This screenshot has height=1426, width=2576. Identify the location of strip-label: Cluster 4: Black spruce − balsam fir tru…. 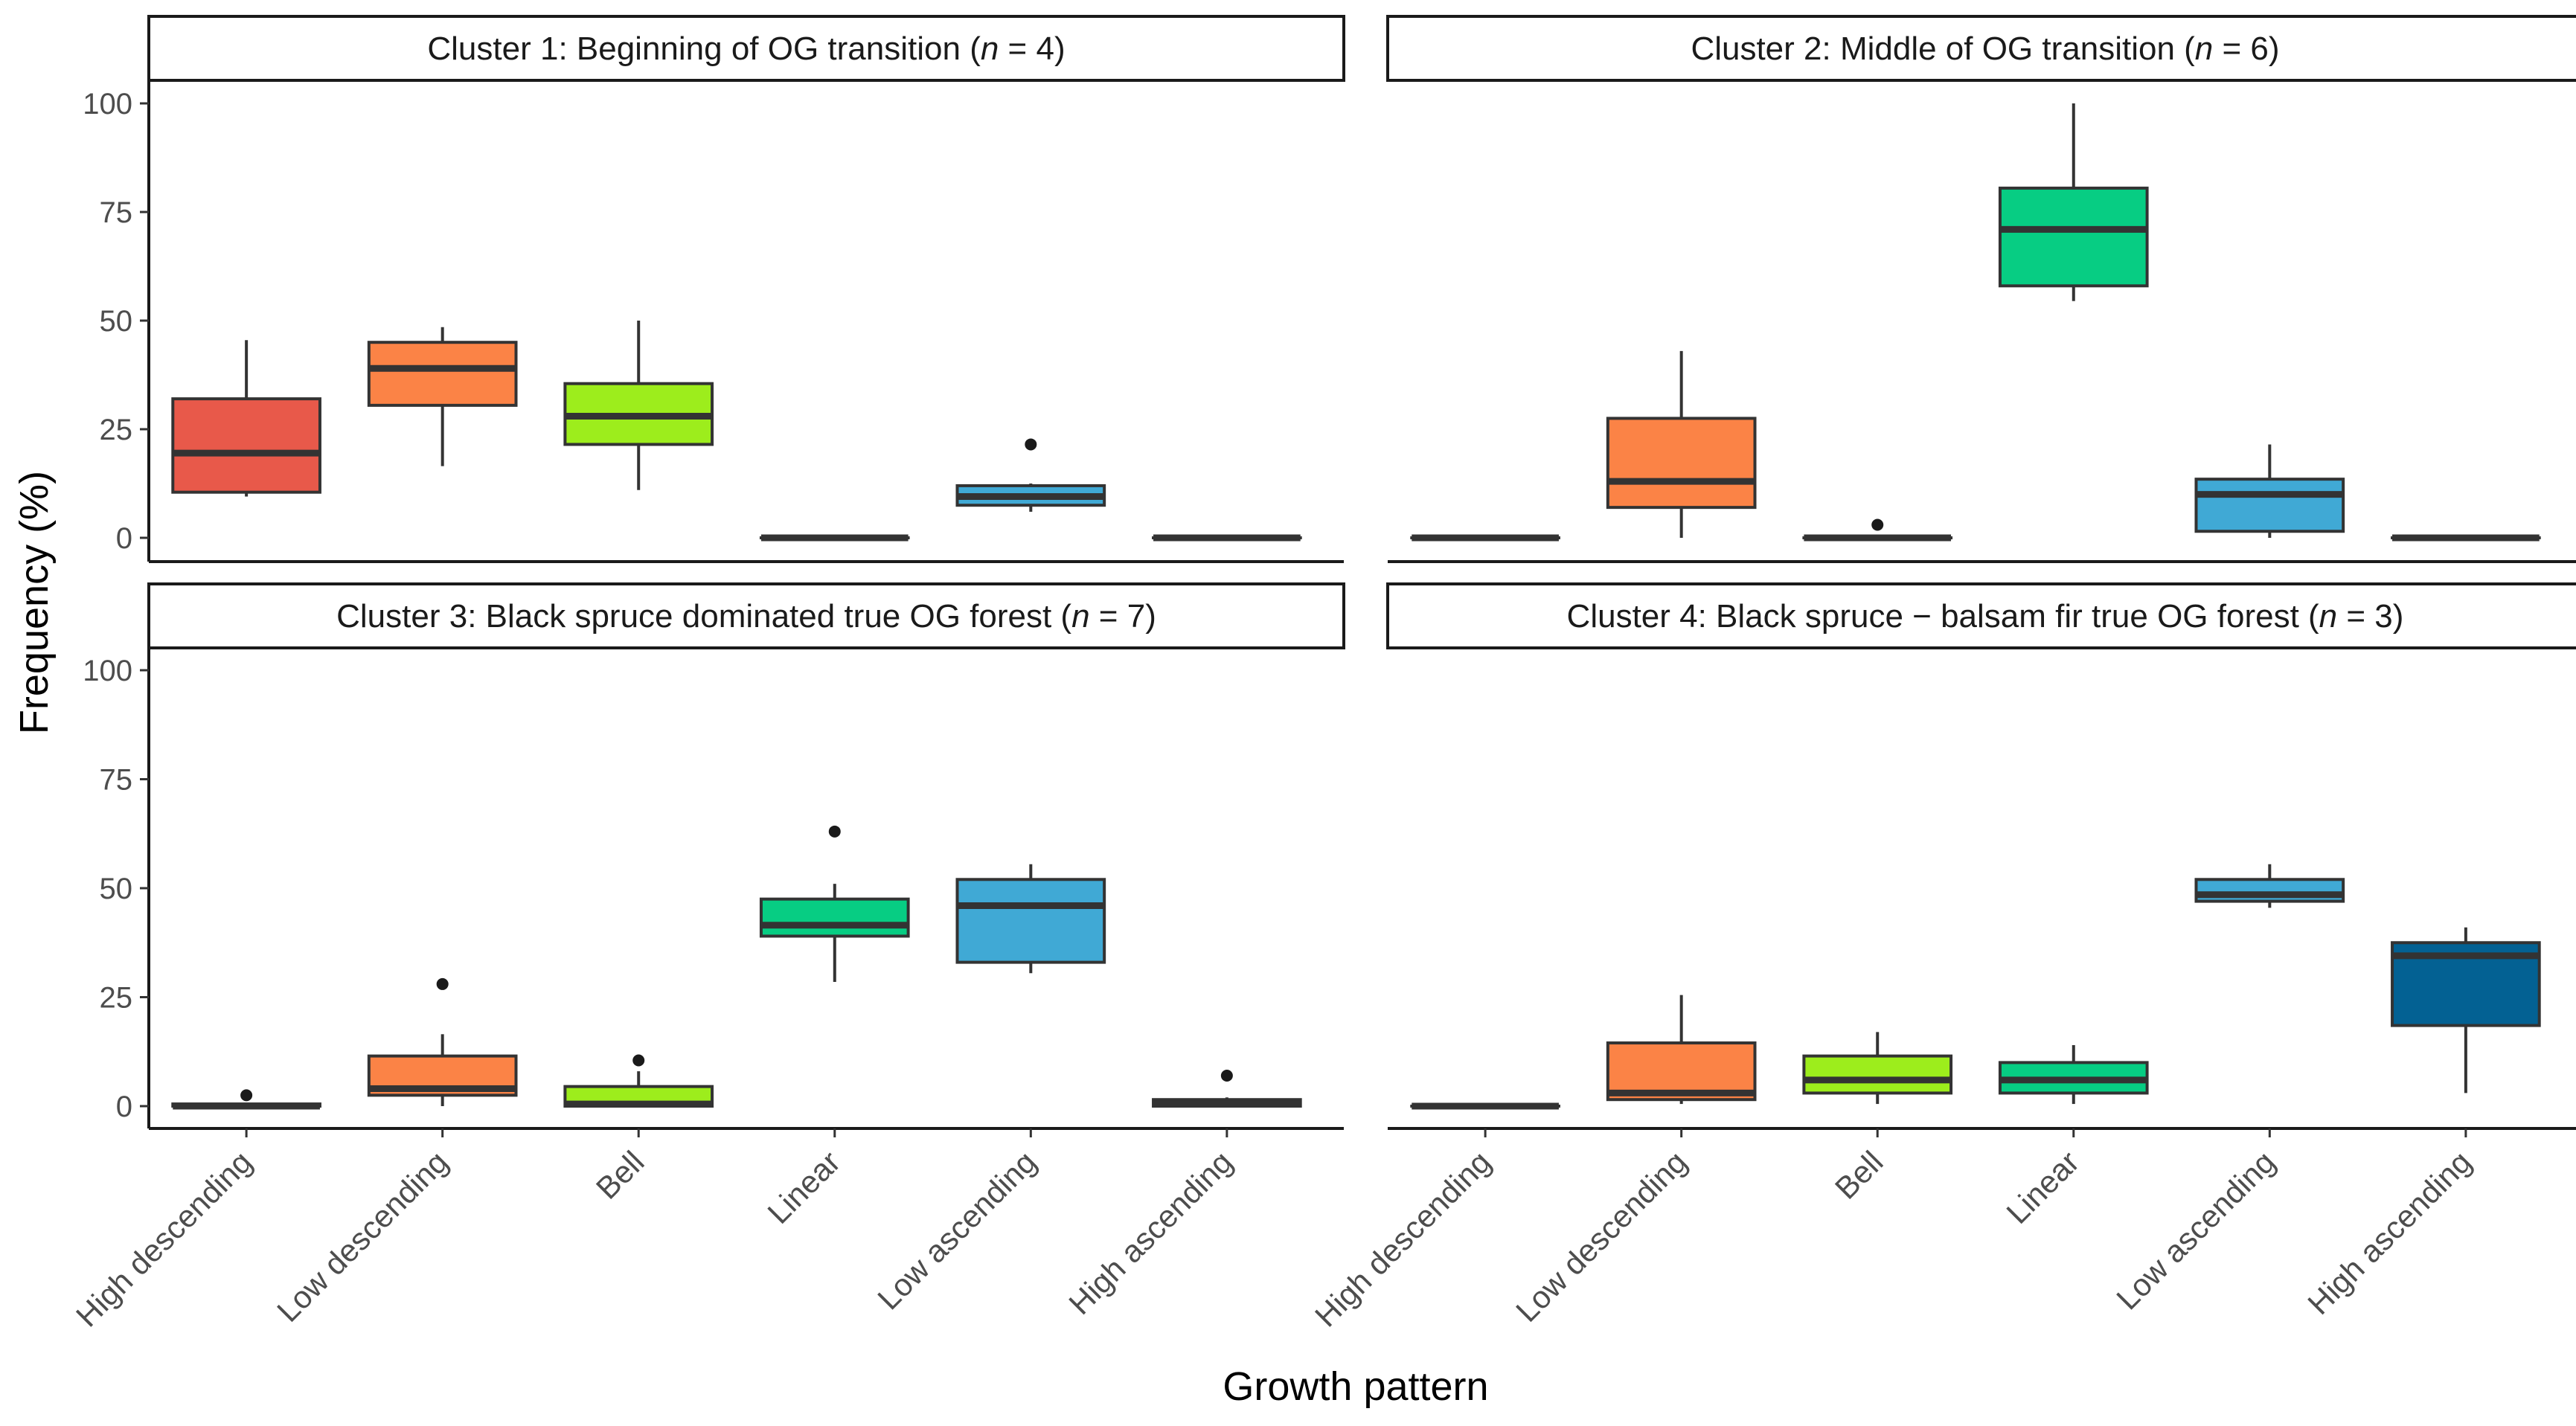
(1986, 616).